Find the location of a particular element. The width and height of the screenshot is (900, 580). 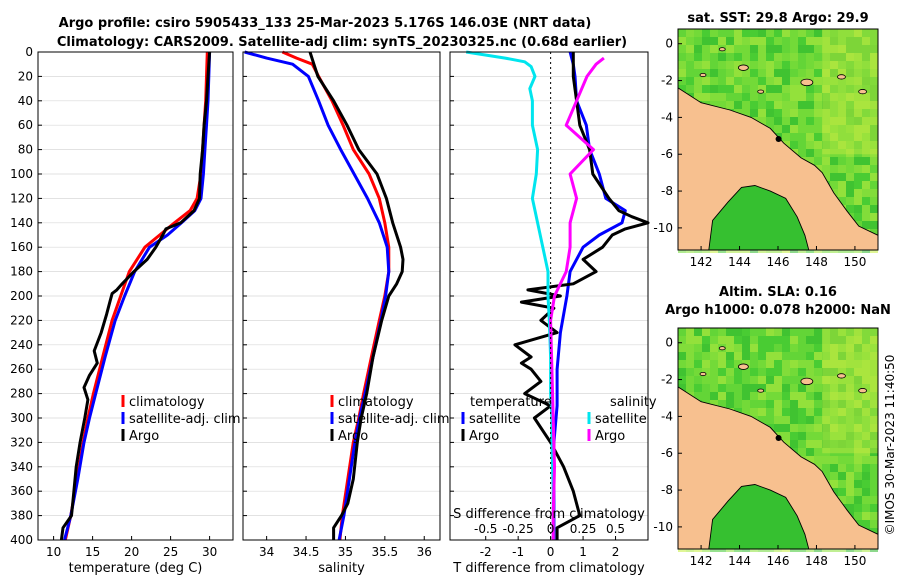

y-tick-label: 380 is located at coordinates (21, 516).